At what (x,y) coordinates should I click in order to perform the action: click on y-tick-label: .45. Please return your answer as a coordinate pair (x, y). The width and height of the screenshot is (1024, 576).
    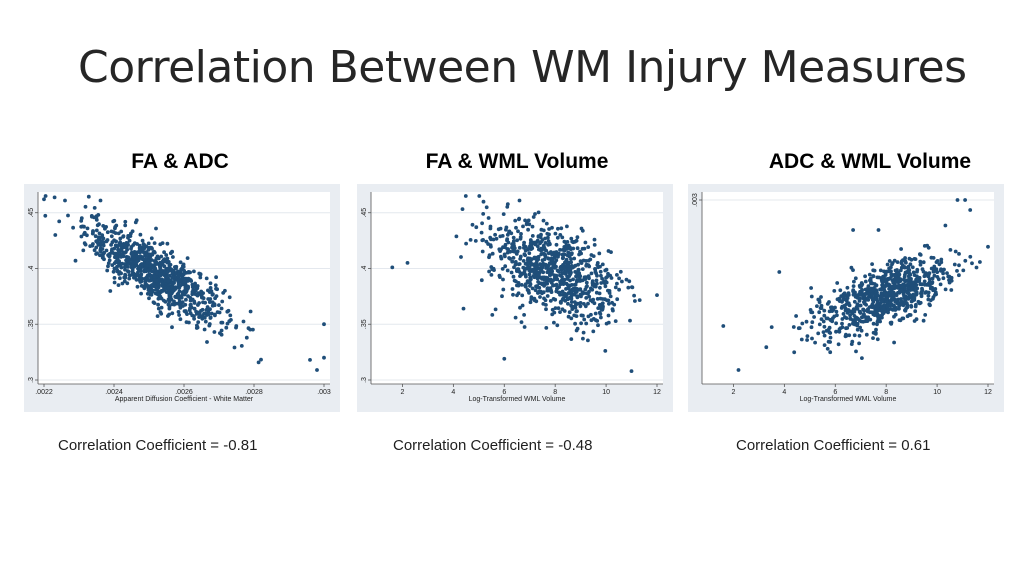
    Looking at the image, I should click on (364, 213).